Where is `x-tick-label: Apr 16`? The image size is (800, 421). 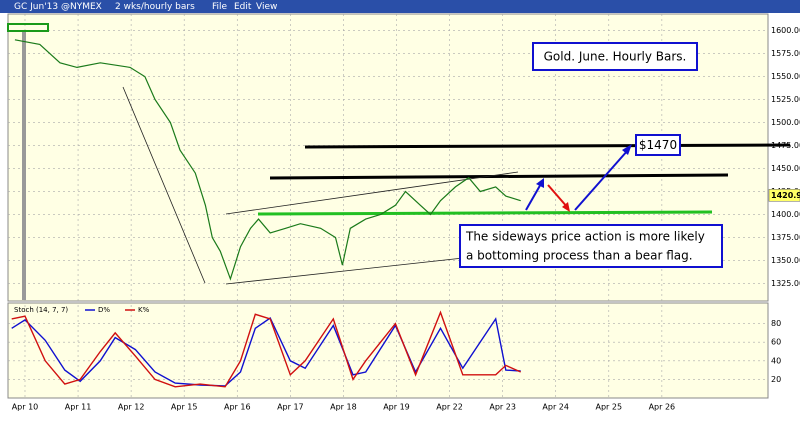 x-tick-label: Apr 16 is located at coordinates (237, 407).